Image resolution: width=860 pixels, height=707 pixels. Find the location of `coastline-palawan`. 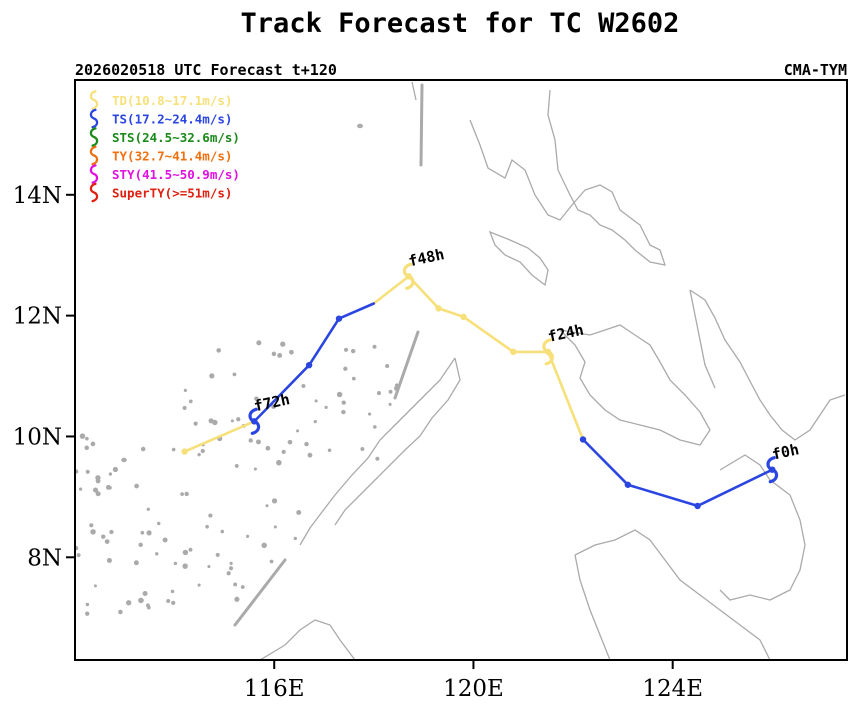

coastline-palawan is located at coordinates (377, 451).